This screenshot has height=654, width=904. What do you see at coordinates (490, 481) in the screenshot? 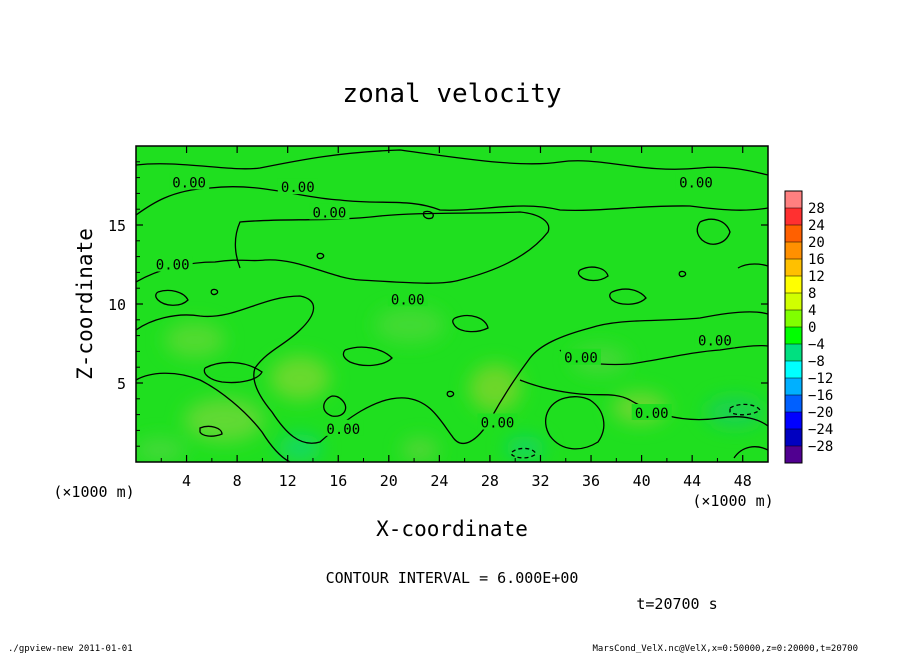
I see `x-tick-label: 28` at bounding box center [490, 481].